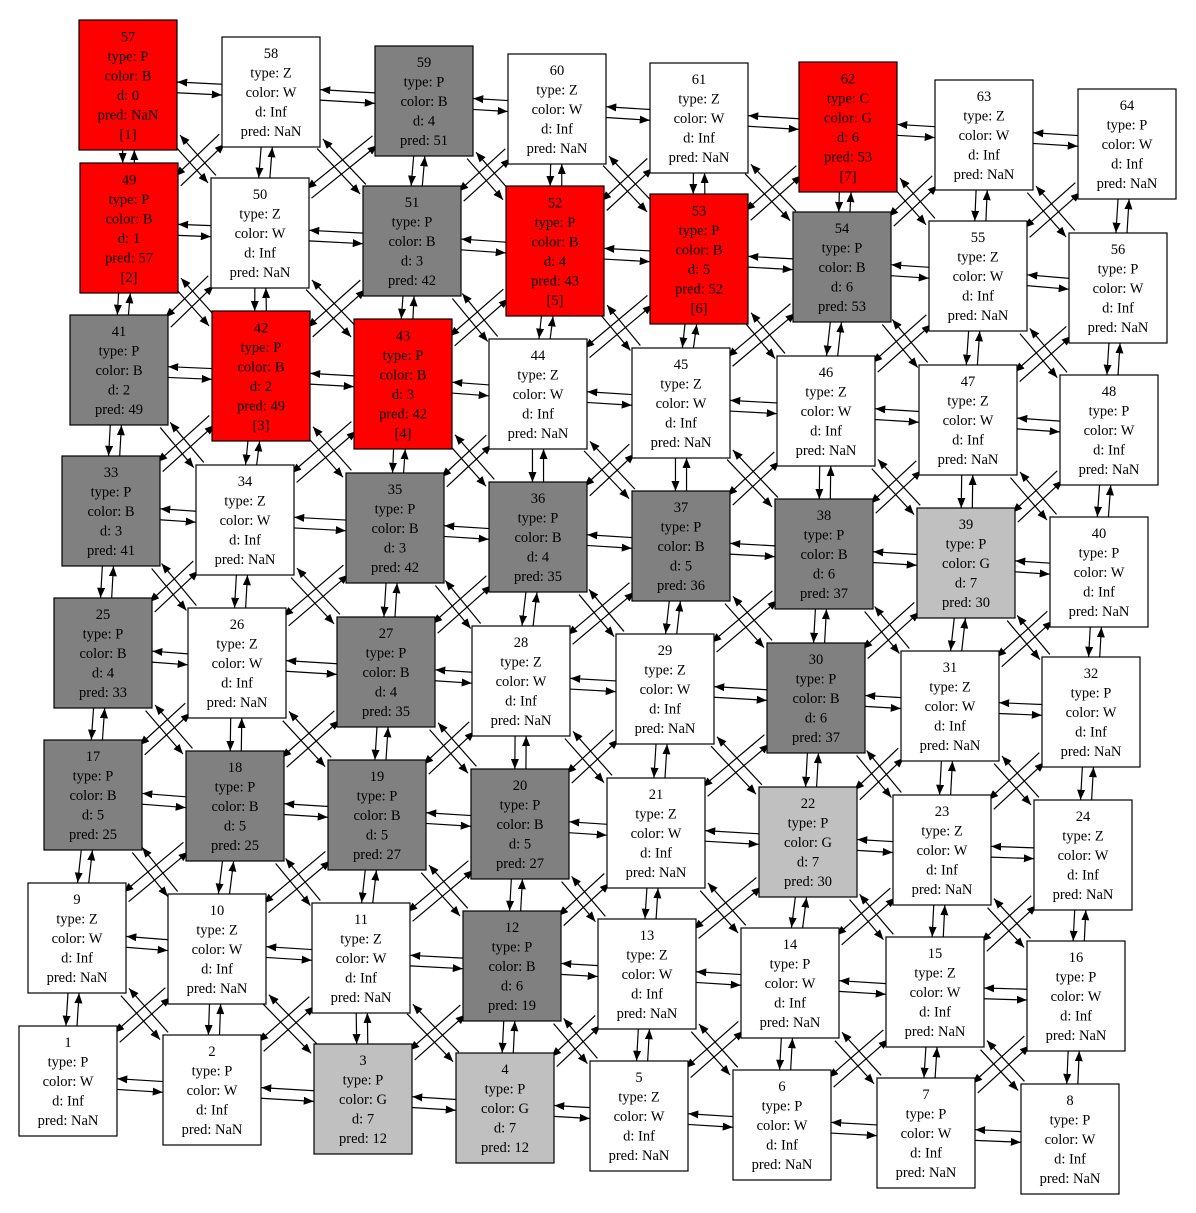 The width and height of the screenshot is (1196, 1213). Describe the element at coordinates (93, 757) in the screenshot. I see `node-id-label: 17` at that location.